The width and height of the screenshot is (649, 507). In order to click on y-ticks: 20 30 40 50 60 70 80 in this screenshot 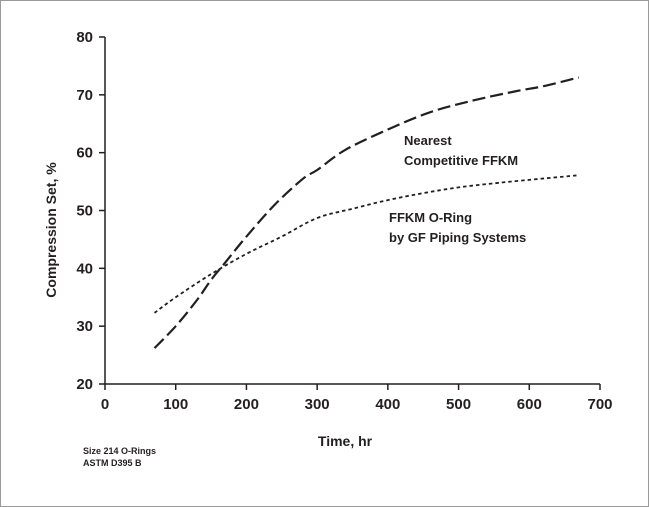, I will do `click(90, 211)`.